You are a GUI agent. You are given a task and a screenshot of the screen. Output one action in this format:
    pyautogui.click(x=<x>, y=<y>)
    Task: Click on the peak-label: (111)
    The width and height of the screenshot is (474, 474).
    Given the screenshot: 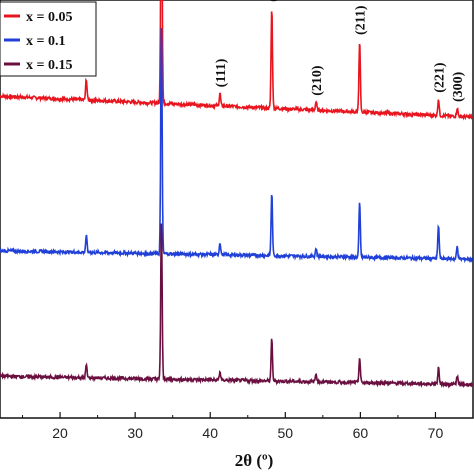 What is the action you would take?
    pyautogui.click(x=221, y=72)
    